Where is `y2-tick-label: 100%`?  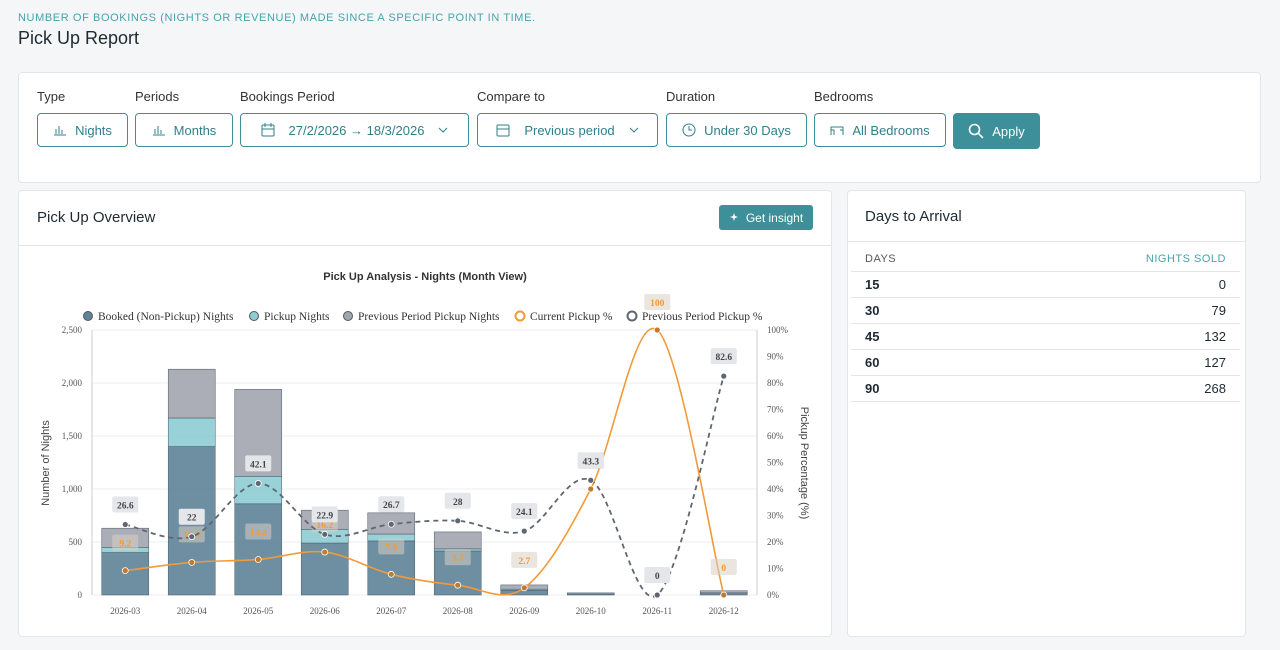 y2-tick-label: 100% is located at coordinates (778, 330).